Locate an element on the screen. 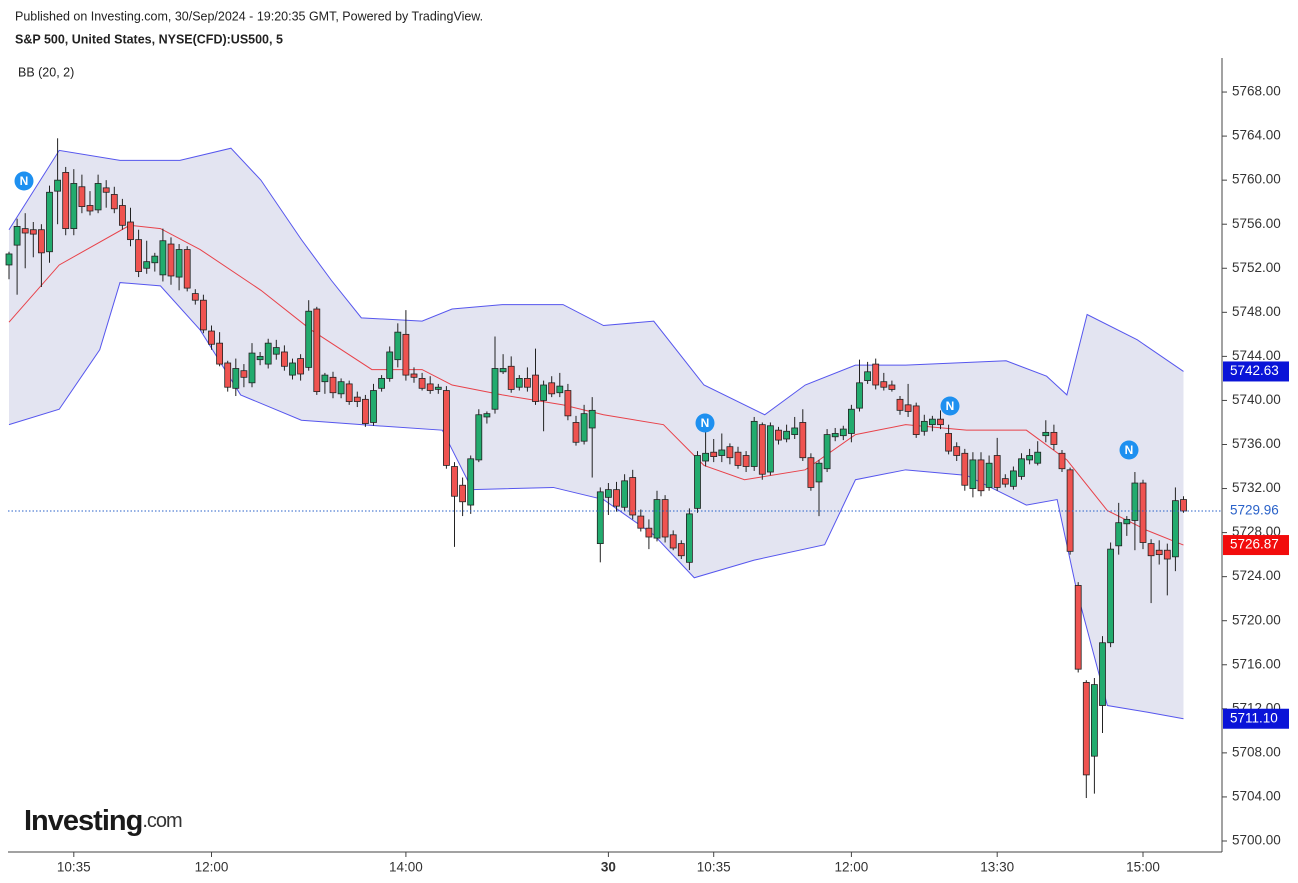 This screenshot has width=1298, height=883. series-label-box is located at coordinates (1256, 371).